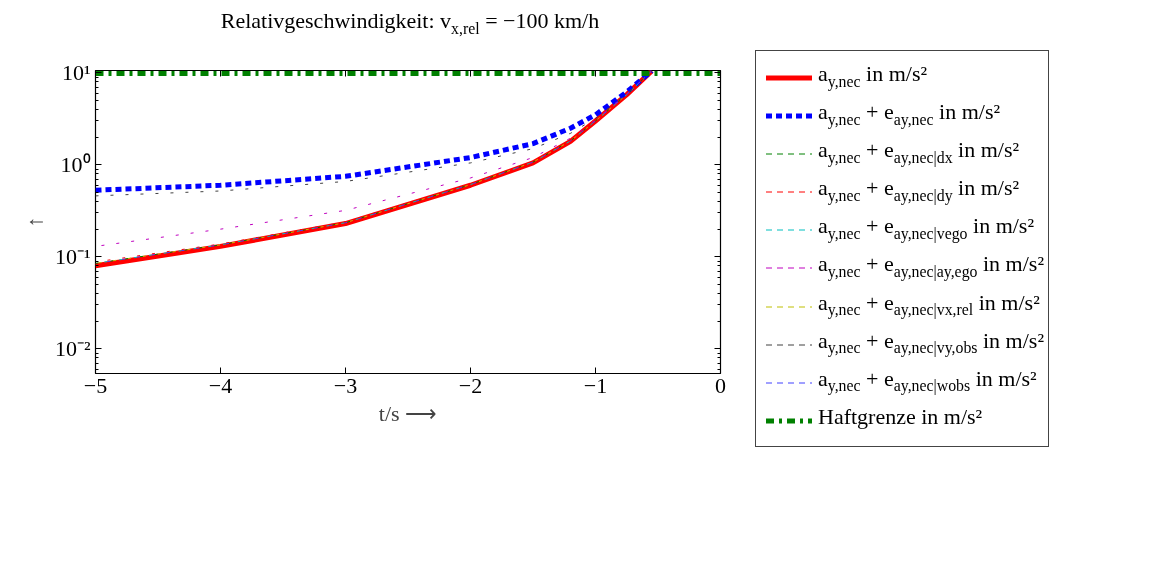 This screenshot has height=570, width=1168. What do you see at coordinates (931, 266) in the screenshot?
I see `legend-label: a$_{y,nec}$ + e$_{ay,nec|ay,ego}$ in m/s²` at bounding box center [931, 266].